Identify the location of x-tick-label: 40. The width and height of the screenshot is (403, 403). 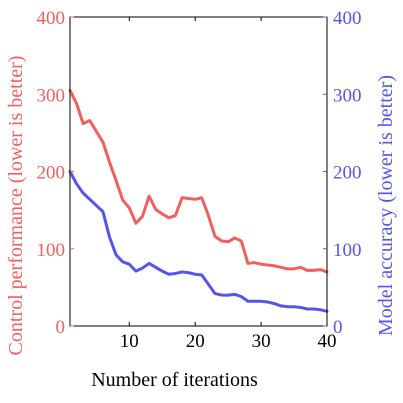
(327, 341).